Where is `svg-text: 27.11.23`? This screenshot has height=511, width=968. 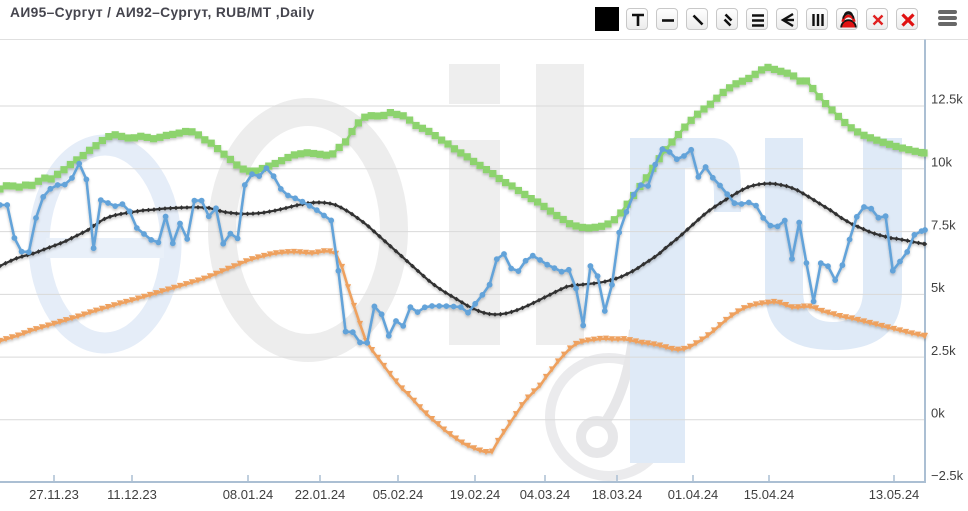 svg-text: 27.11.23 is located at coordinates (54, 494).